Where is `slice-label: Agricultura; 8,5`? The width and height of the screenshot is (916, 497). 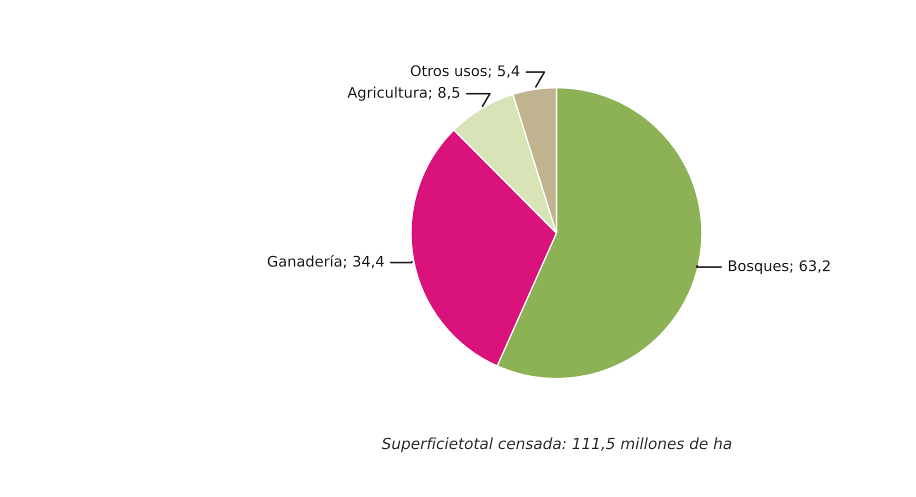 slice-label: Agricultura; 8,5 is located at coordinates (403, 93).